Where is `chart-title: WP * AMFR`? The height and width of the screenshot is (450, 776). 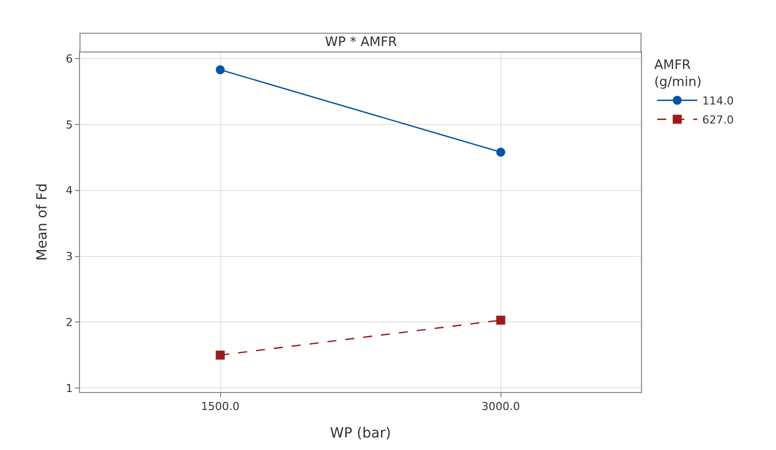
chart-title: WP * AMFR is located at coordinates (361, 42).